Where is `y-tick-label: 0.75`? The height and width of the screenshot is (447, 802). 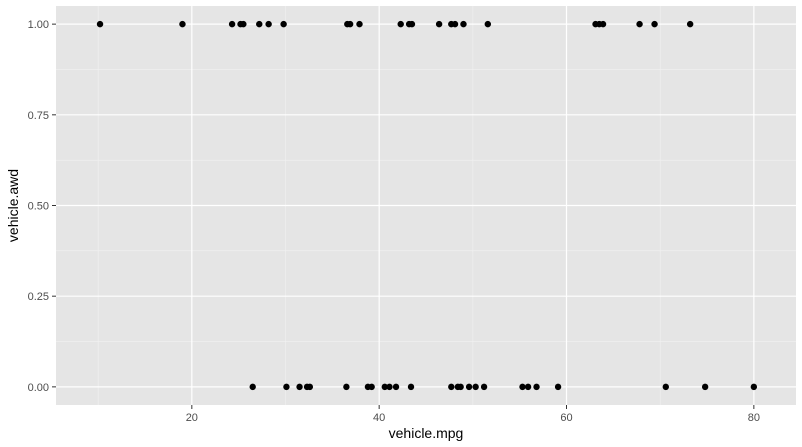 y-tick-label: 0.75 is located at coordinates (38, 116).